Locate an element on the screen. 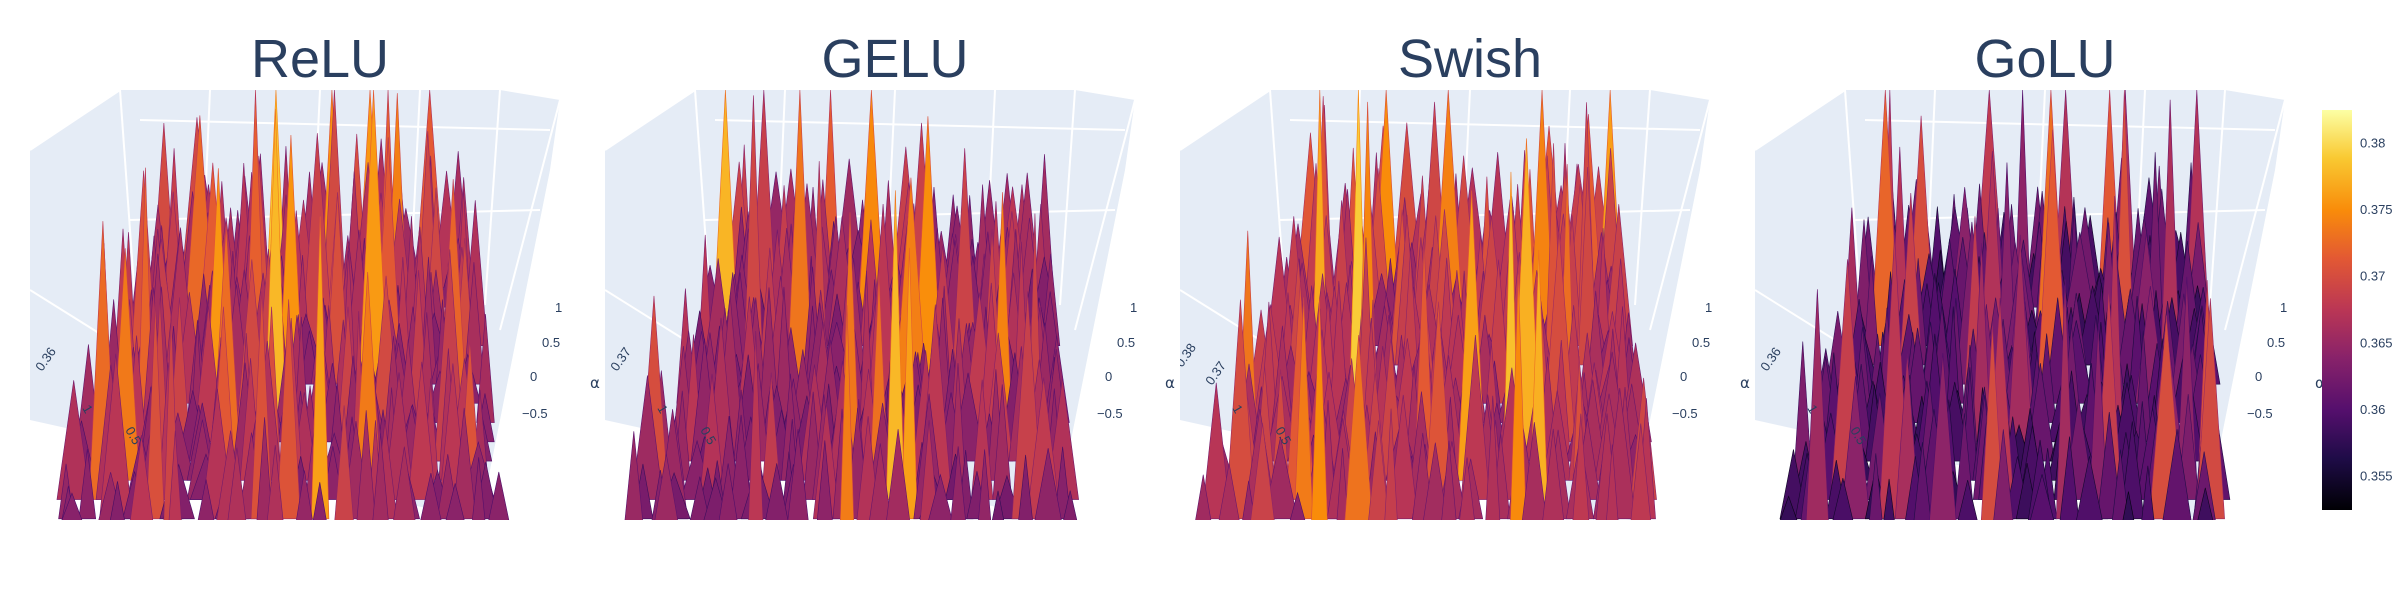 The width and height of the screenshot is (2400, 600). subplot-title: GoLU is located at coordinates (2045, 59).